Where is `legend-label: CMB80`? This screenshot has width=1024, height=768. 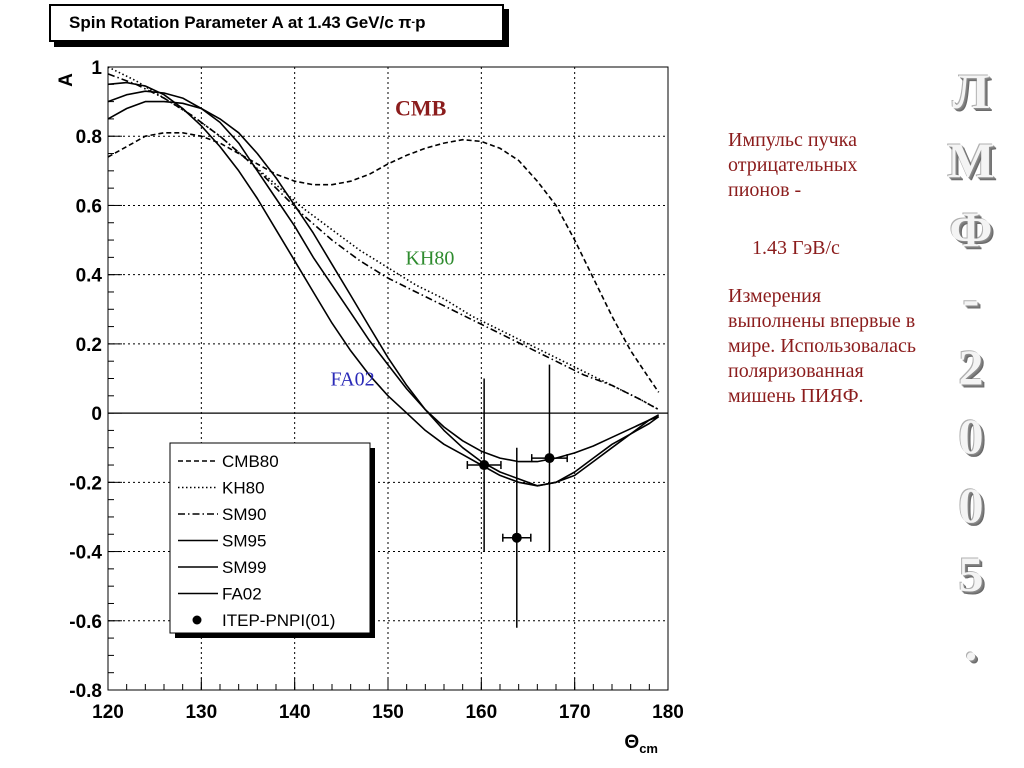
legend-label: CMB80 is located at coordinates (250, 461).